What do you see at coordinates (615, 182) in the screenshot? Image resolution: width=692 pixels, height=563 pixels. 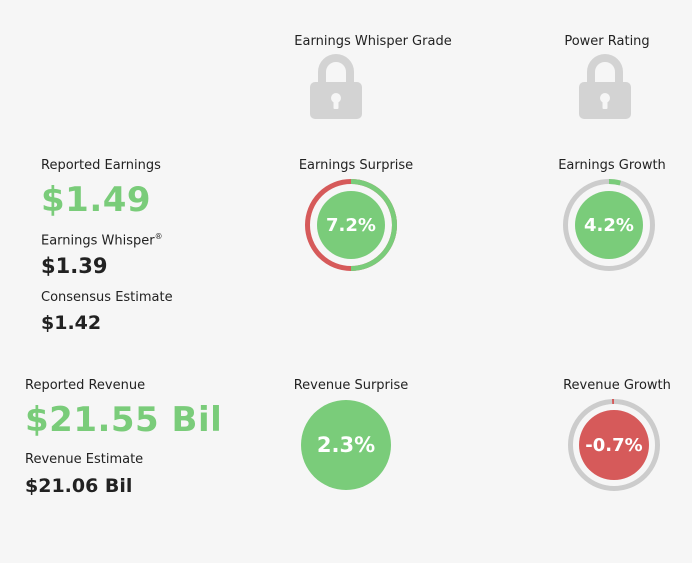 I see `earnings-growth-ring-fill` at bounding box center [615, 182].